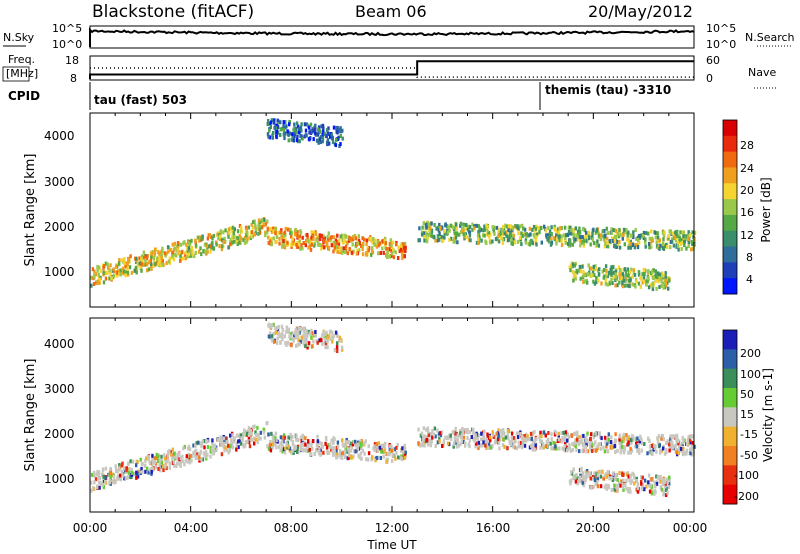  Describe the element at coordinates (19, 37) in the screenshot. I see `noise-left-label: N.Sky` at that location.